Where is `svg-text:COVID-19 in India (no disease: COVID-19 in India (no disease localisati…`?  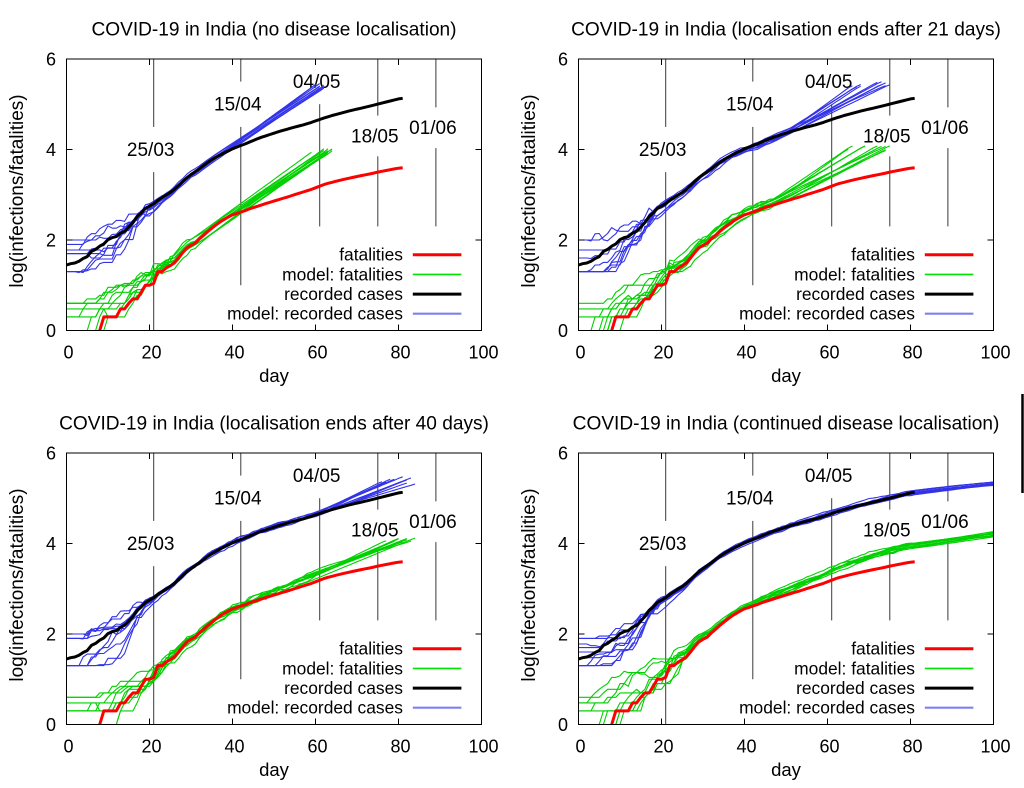
svg-text:COVID-19 in India (no disease: COVID-19 in India (no disease localisati… is located at coordinates (273, 30).